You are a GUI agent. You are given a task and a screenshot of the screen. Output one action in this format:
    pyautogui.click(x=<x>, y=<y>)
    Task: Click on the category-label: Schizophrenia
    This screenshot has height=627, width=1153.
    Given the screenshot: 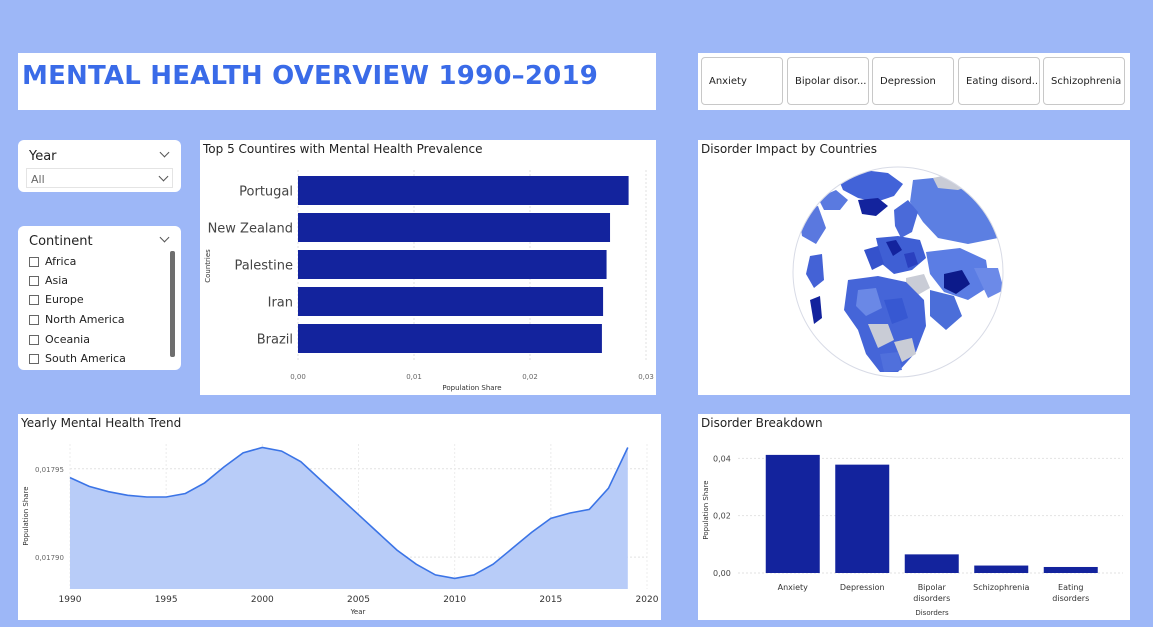 What is the action you would take?
    pyautogui.click(x=1001, y=587)
    